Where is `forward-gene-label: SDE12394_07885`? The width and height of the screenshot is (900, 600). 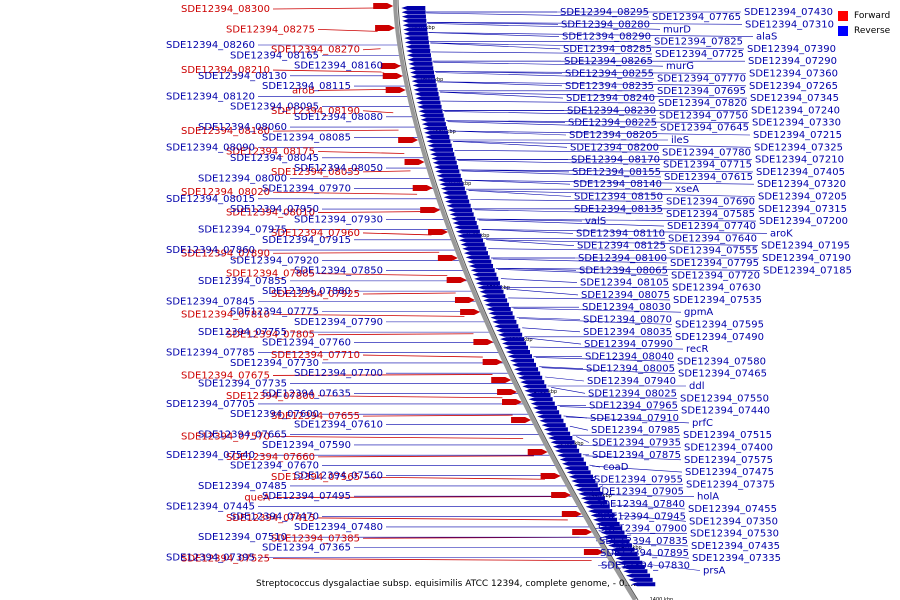 forward-gene-label: SDE12394_07885 is located at coordinates (270, 274).